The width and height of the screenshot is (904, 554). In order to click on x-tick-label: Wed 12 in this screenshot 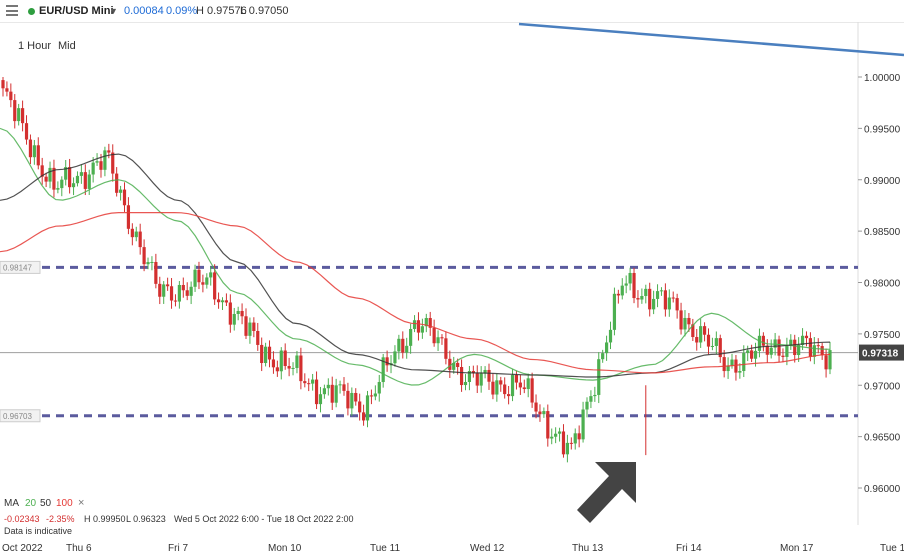, I will do `click(487, 548)`.